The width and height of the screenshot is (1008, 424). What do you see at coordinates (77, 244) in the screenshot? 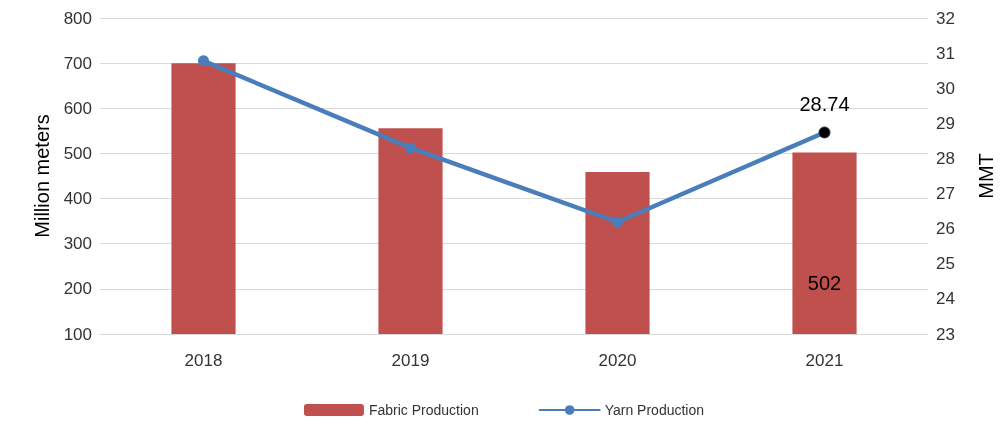
I see `y-tick-label: 300` at bounding box center [77, 244].